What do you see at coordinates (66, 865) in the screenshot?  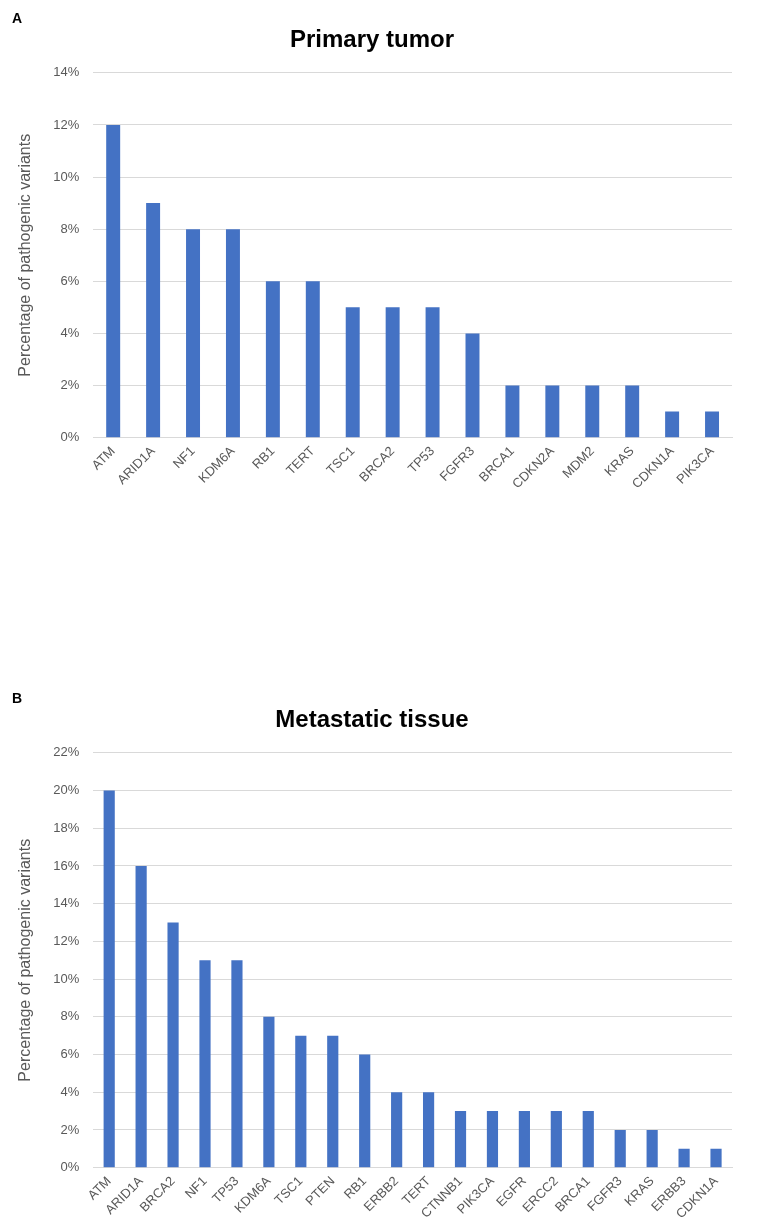 I see `y-tick-label: 16%` at bounding box center [66, 865].